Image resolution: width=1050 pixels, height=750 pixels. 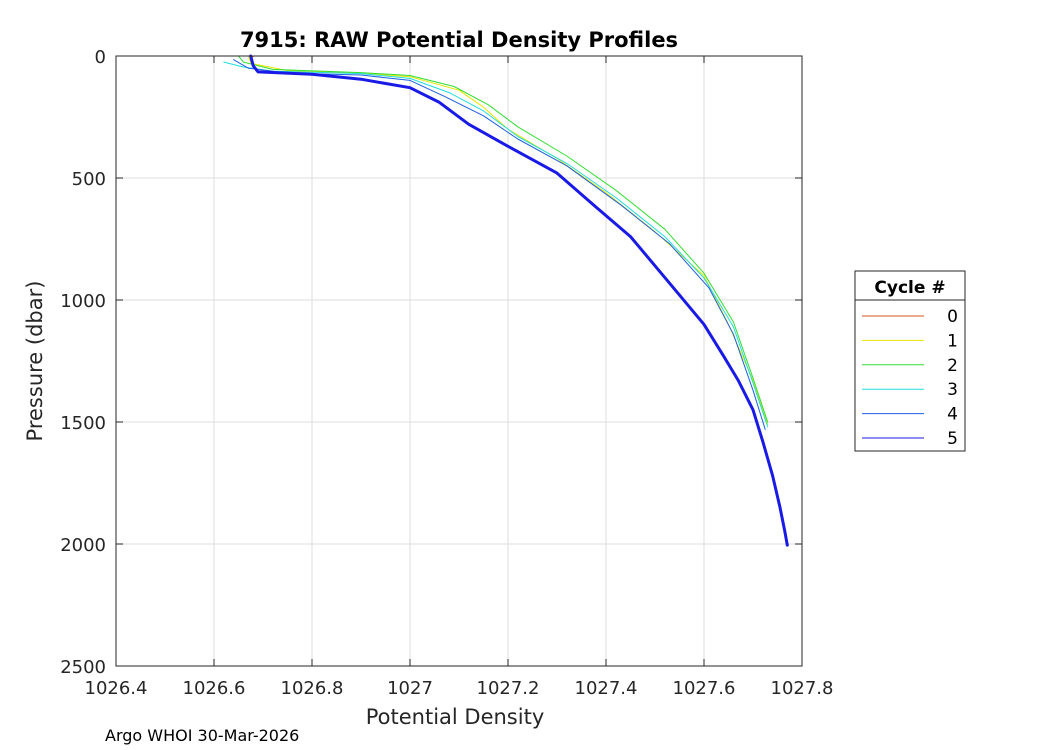 I want to click on y-tick-label: 1000, so click(x=83, y=301).